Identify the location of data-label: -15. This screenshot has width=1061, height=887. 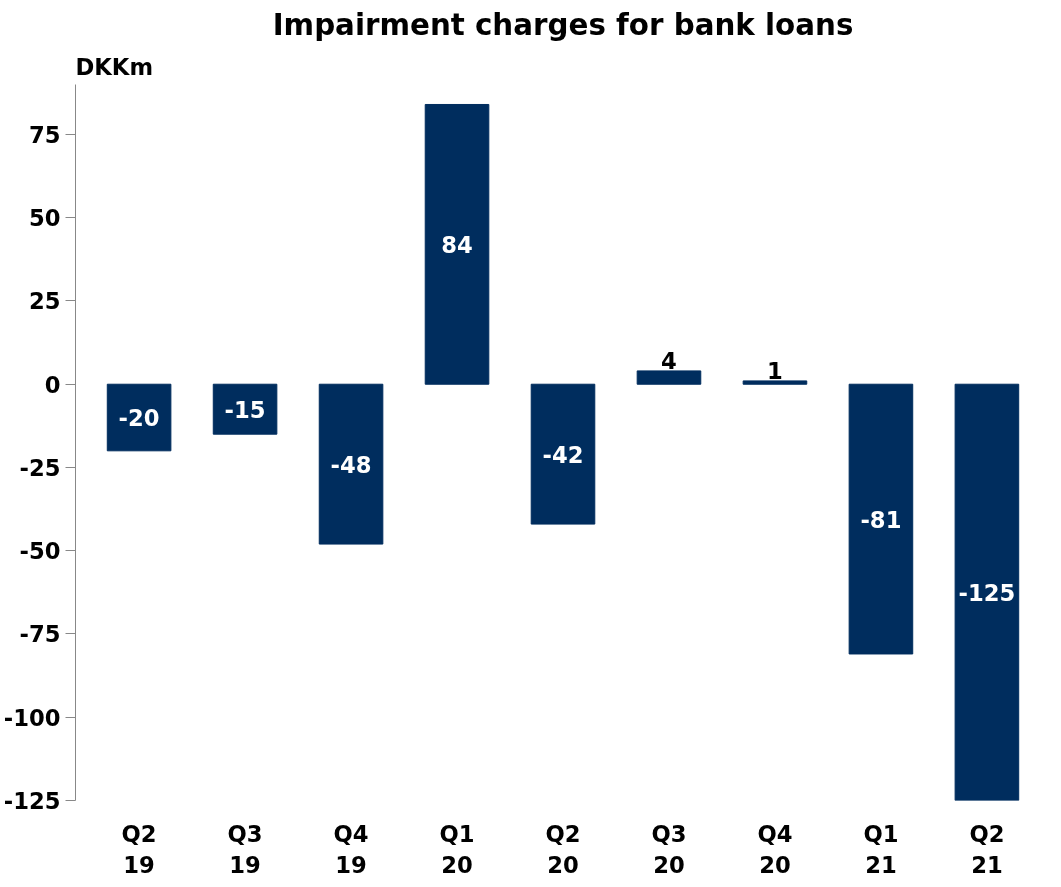
(245, 409).